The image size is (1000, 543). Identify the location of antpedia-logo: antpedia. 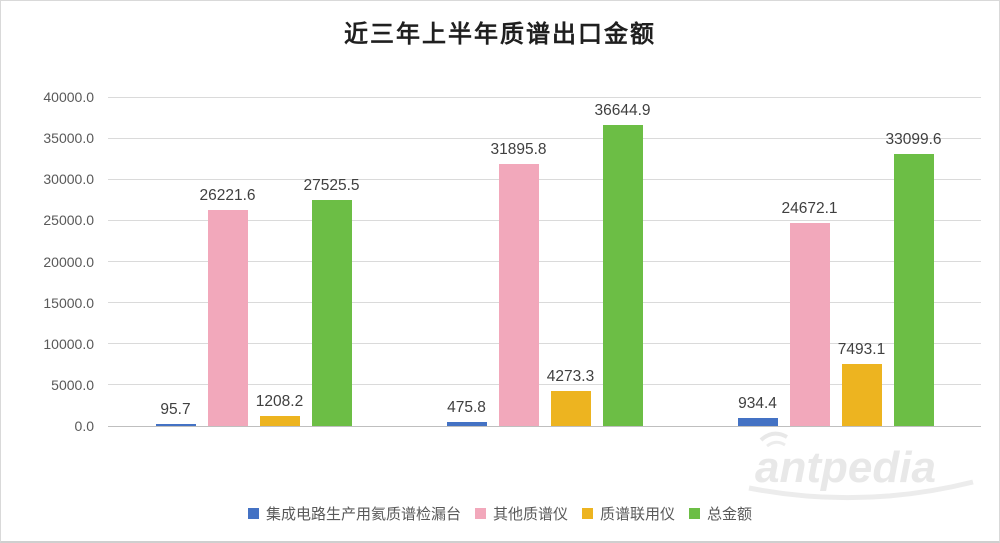
(861, 466).